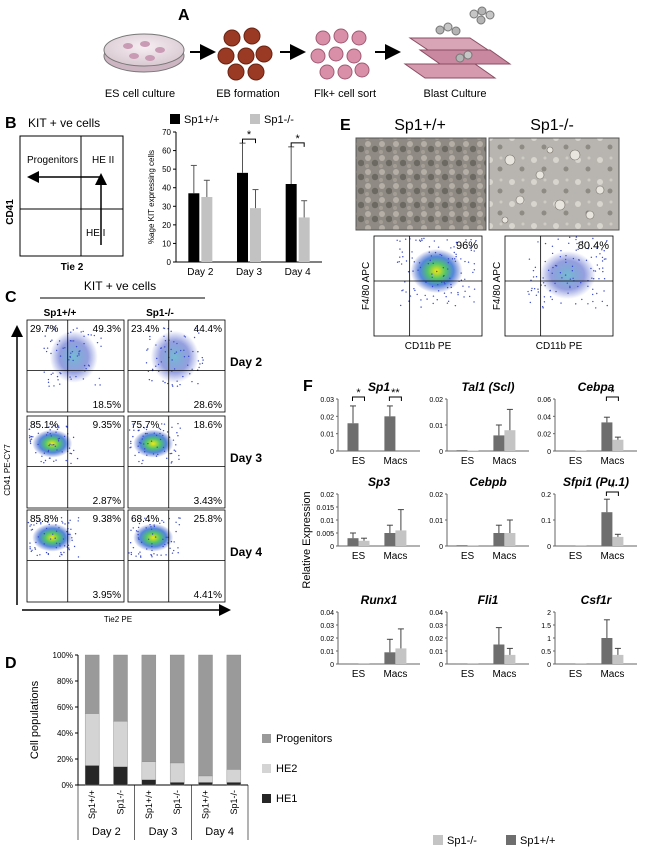  I want to click on flk-cells-icon, so click(340, 54).